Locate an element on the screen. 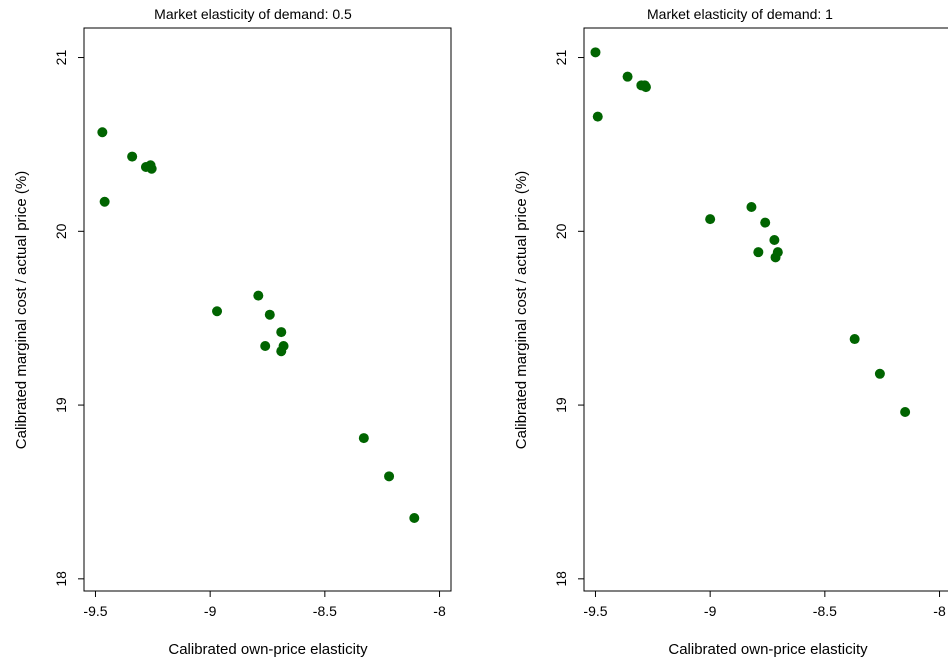 The height and width of the screenshot is (661, 948). y-tick-label-left-3: 21 is located at coordinates (61, 58).